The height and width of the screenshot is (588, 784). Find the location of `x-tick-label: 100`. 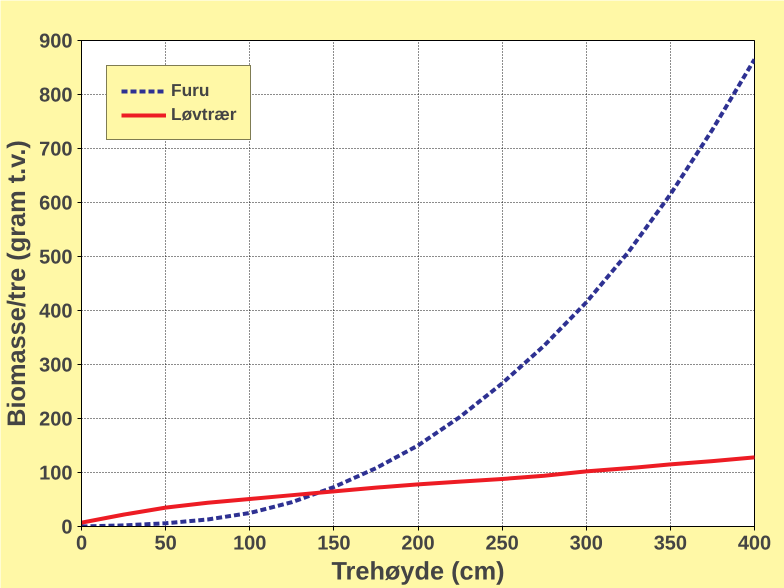

x-tick-label: 100 is located at coordinates (249, 543).